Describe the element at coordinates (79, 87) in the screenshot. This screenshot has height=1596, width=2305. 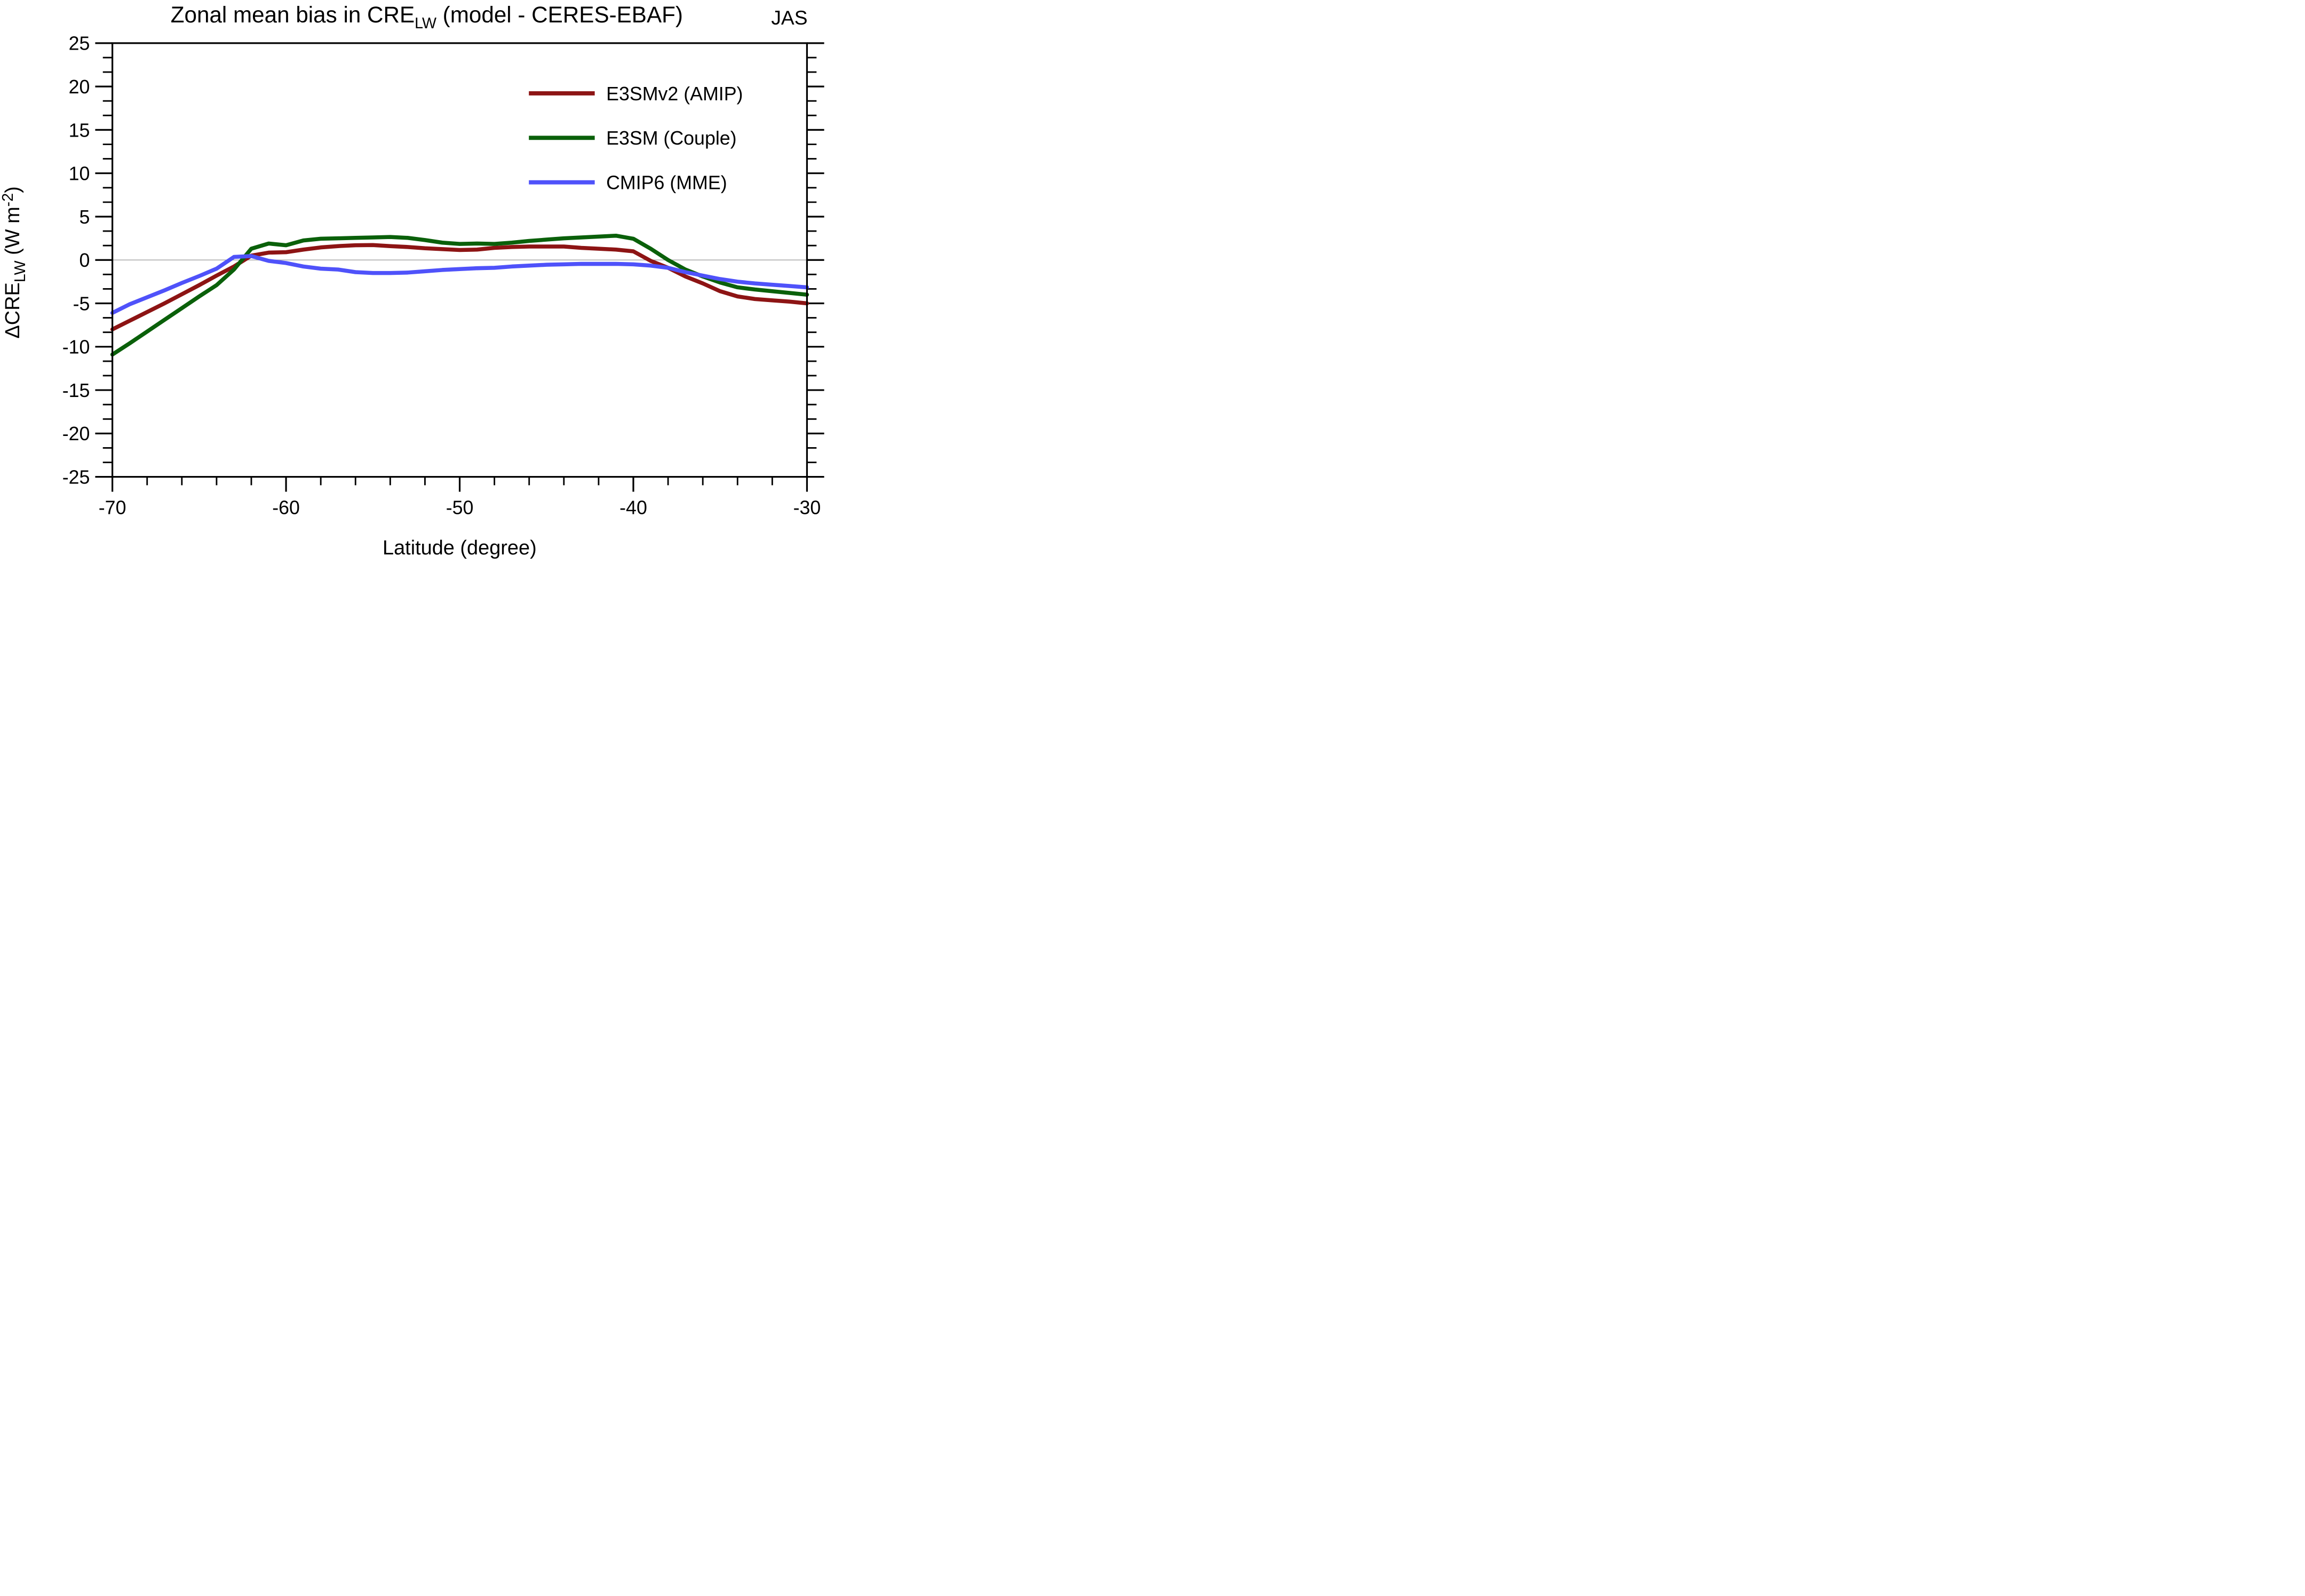
I see `y-tick-label: 20` at that location.